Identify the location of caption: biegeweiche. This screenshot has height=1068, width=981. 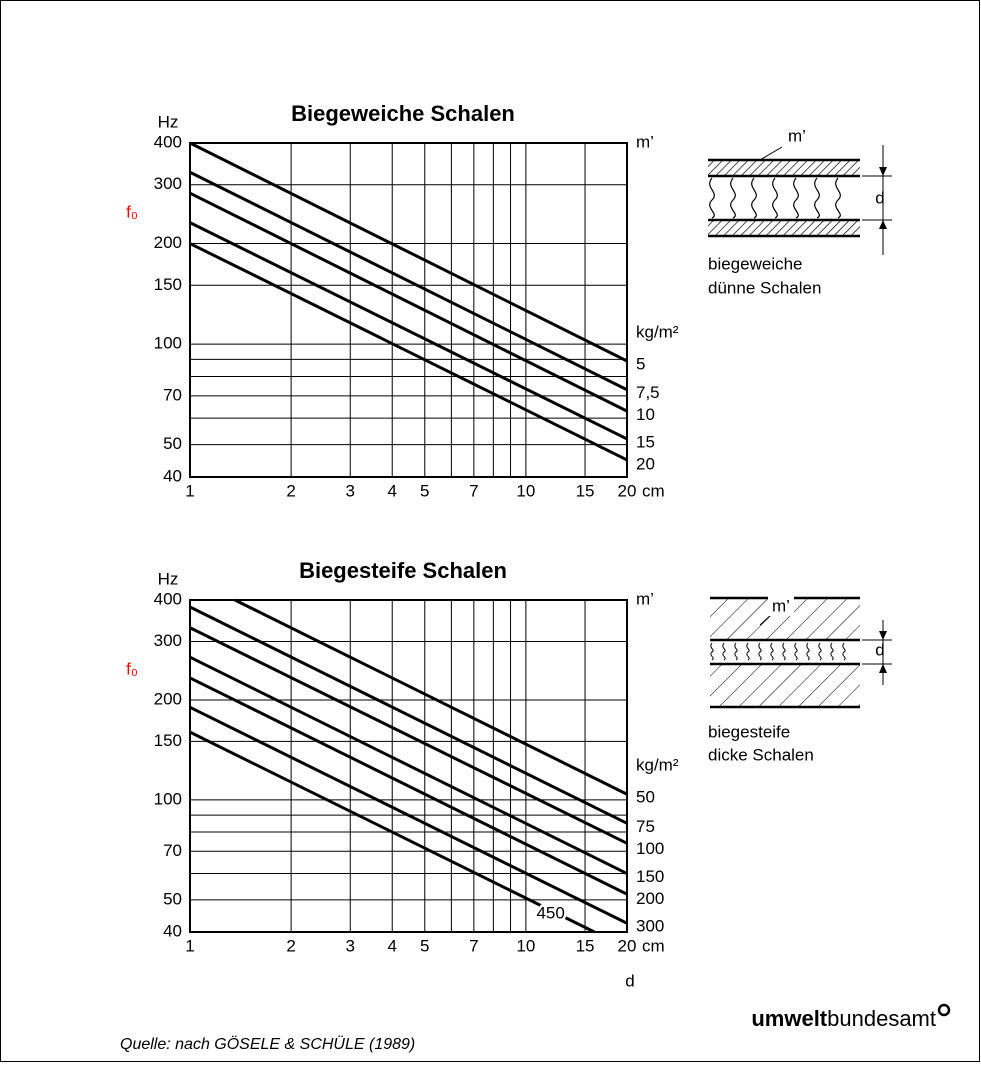
(755, 263).